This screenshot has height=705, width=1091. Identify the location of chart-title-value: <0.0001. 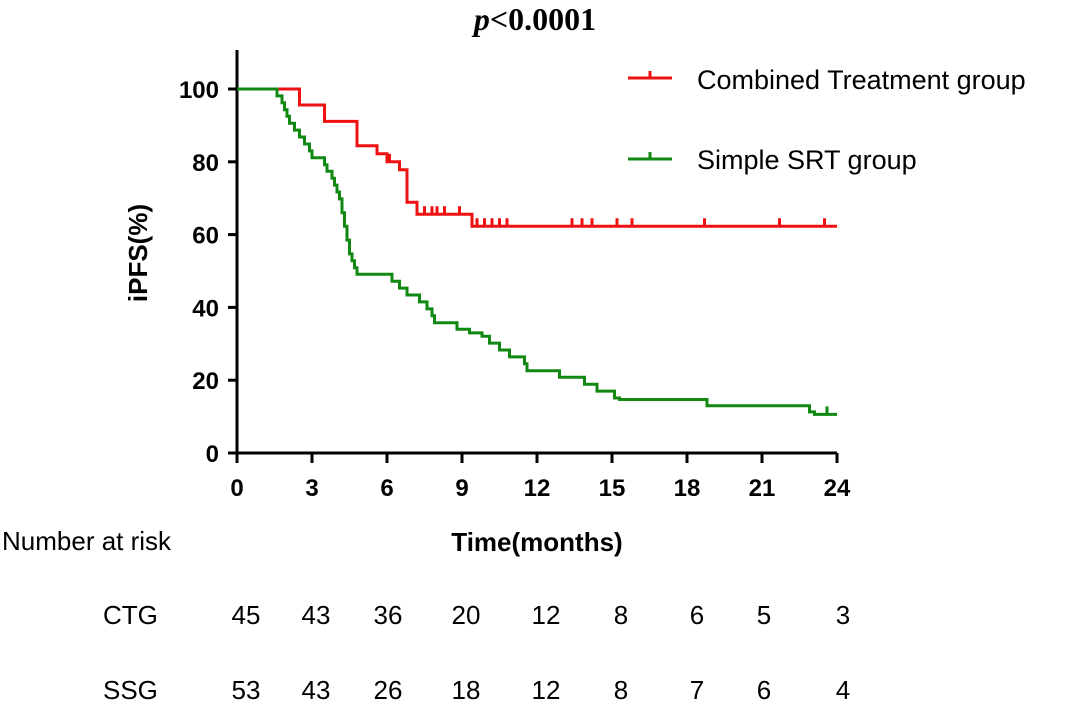
(543, 19).